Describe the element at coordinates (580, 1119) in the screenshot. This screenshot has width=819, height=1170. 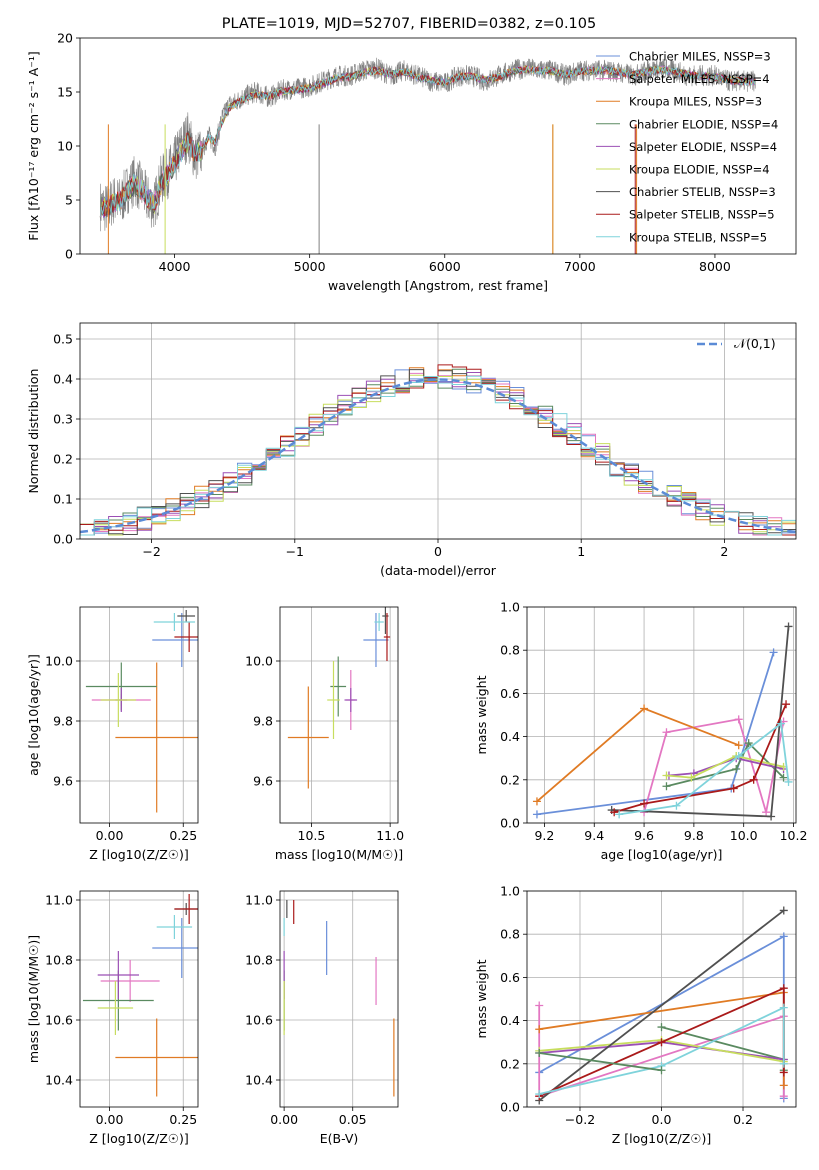
I see `x-tick-label: −0.2` at that location.